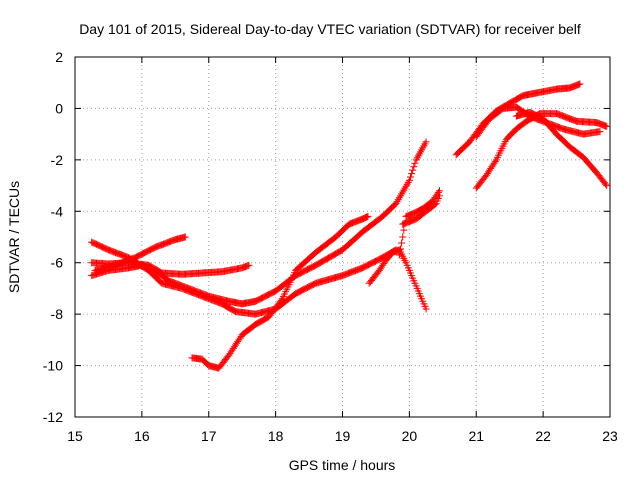  What do you see at coordinates (610, 436) in the screenshot?
I see `x-tick-label: 23` at bounding box center [610, 436].